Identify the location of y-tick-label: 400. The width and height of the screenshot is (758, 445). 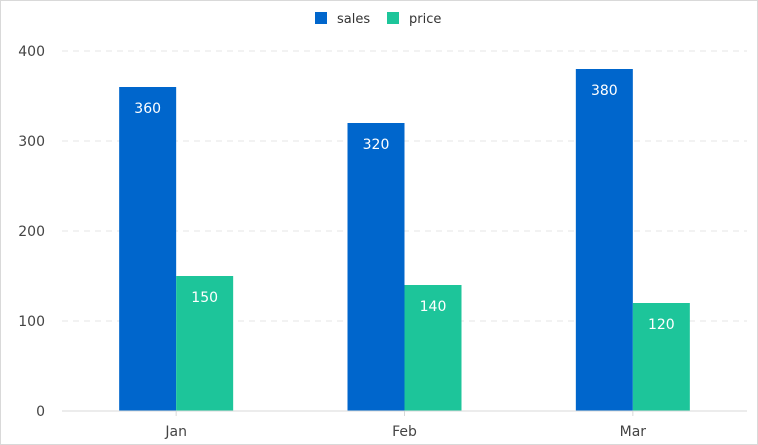
(31, 52).